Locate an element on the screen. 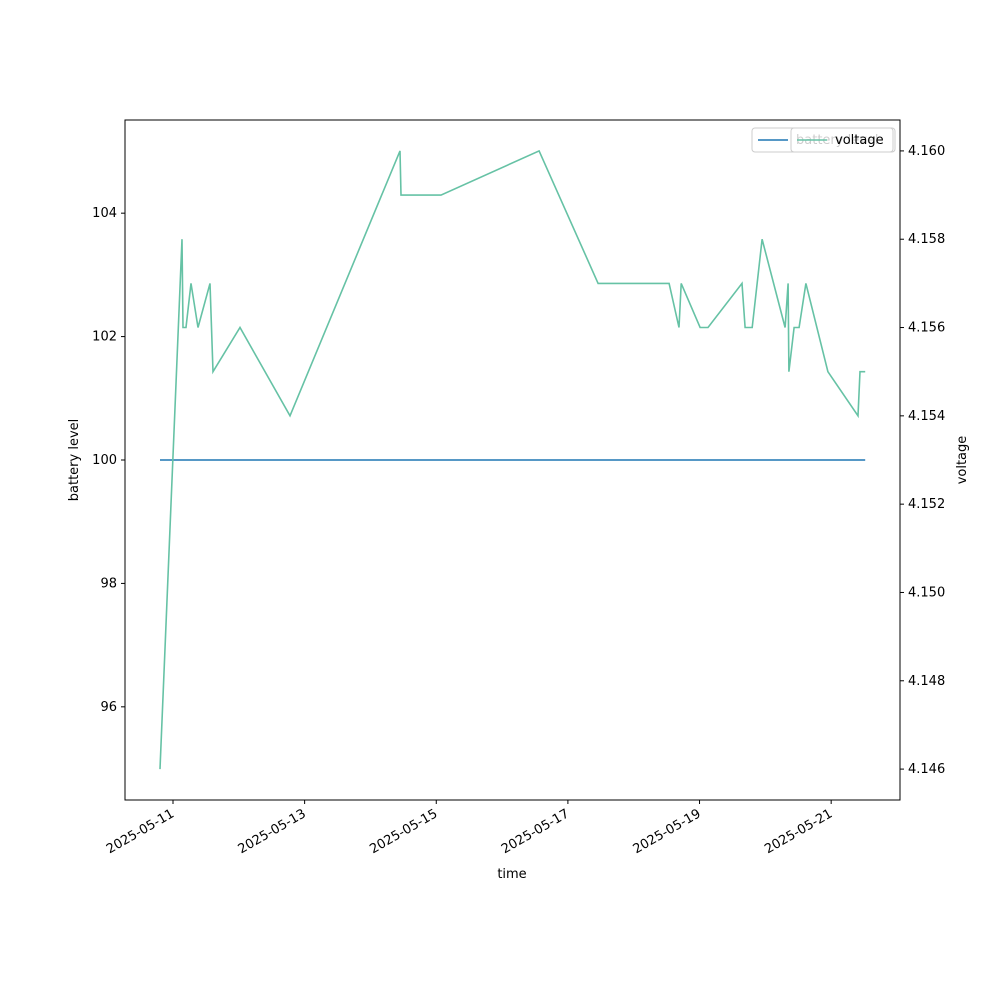 The height and width of the screenshot is (1000, 1000). x-axis-label: time is located at coordinates (511, 874).